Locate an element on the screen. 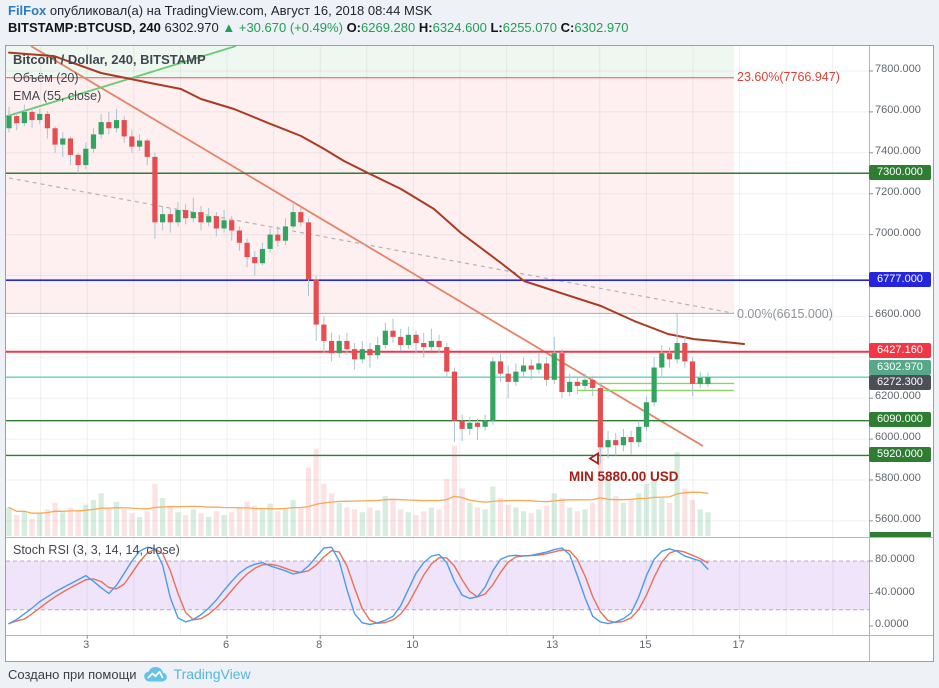  author-link: FilFox is located at coordinates (27, 10).